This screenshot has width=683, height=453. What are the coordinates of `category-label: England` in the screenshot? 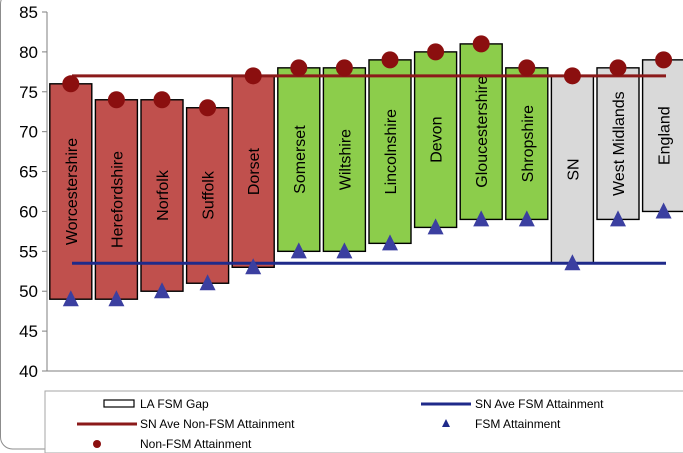 It's located at (665, 135).